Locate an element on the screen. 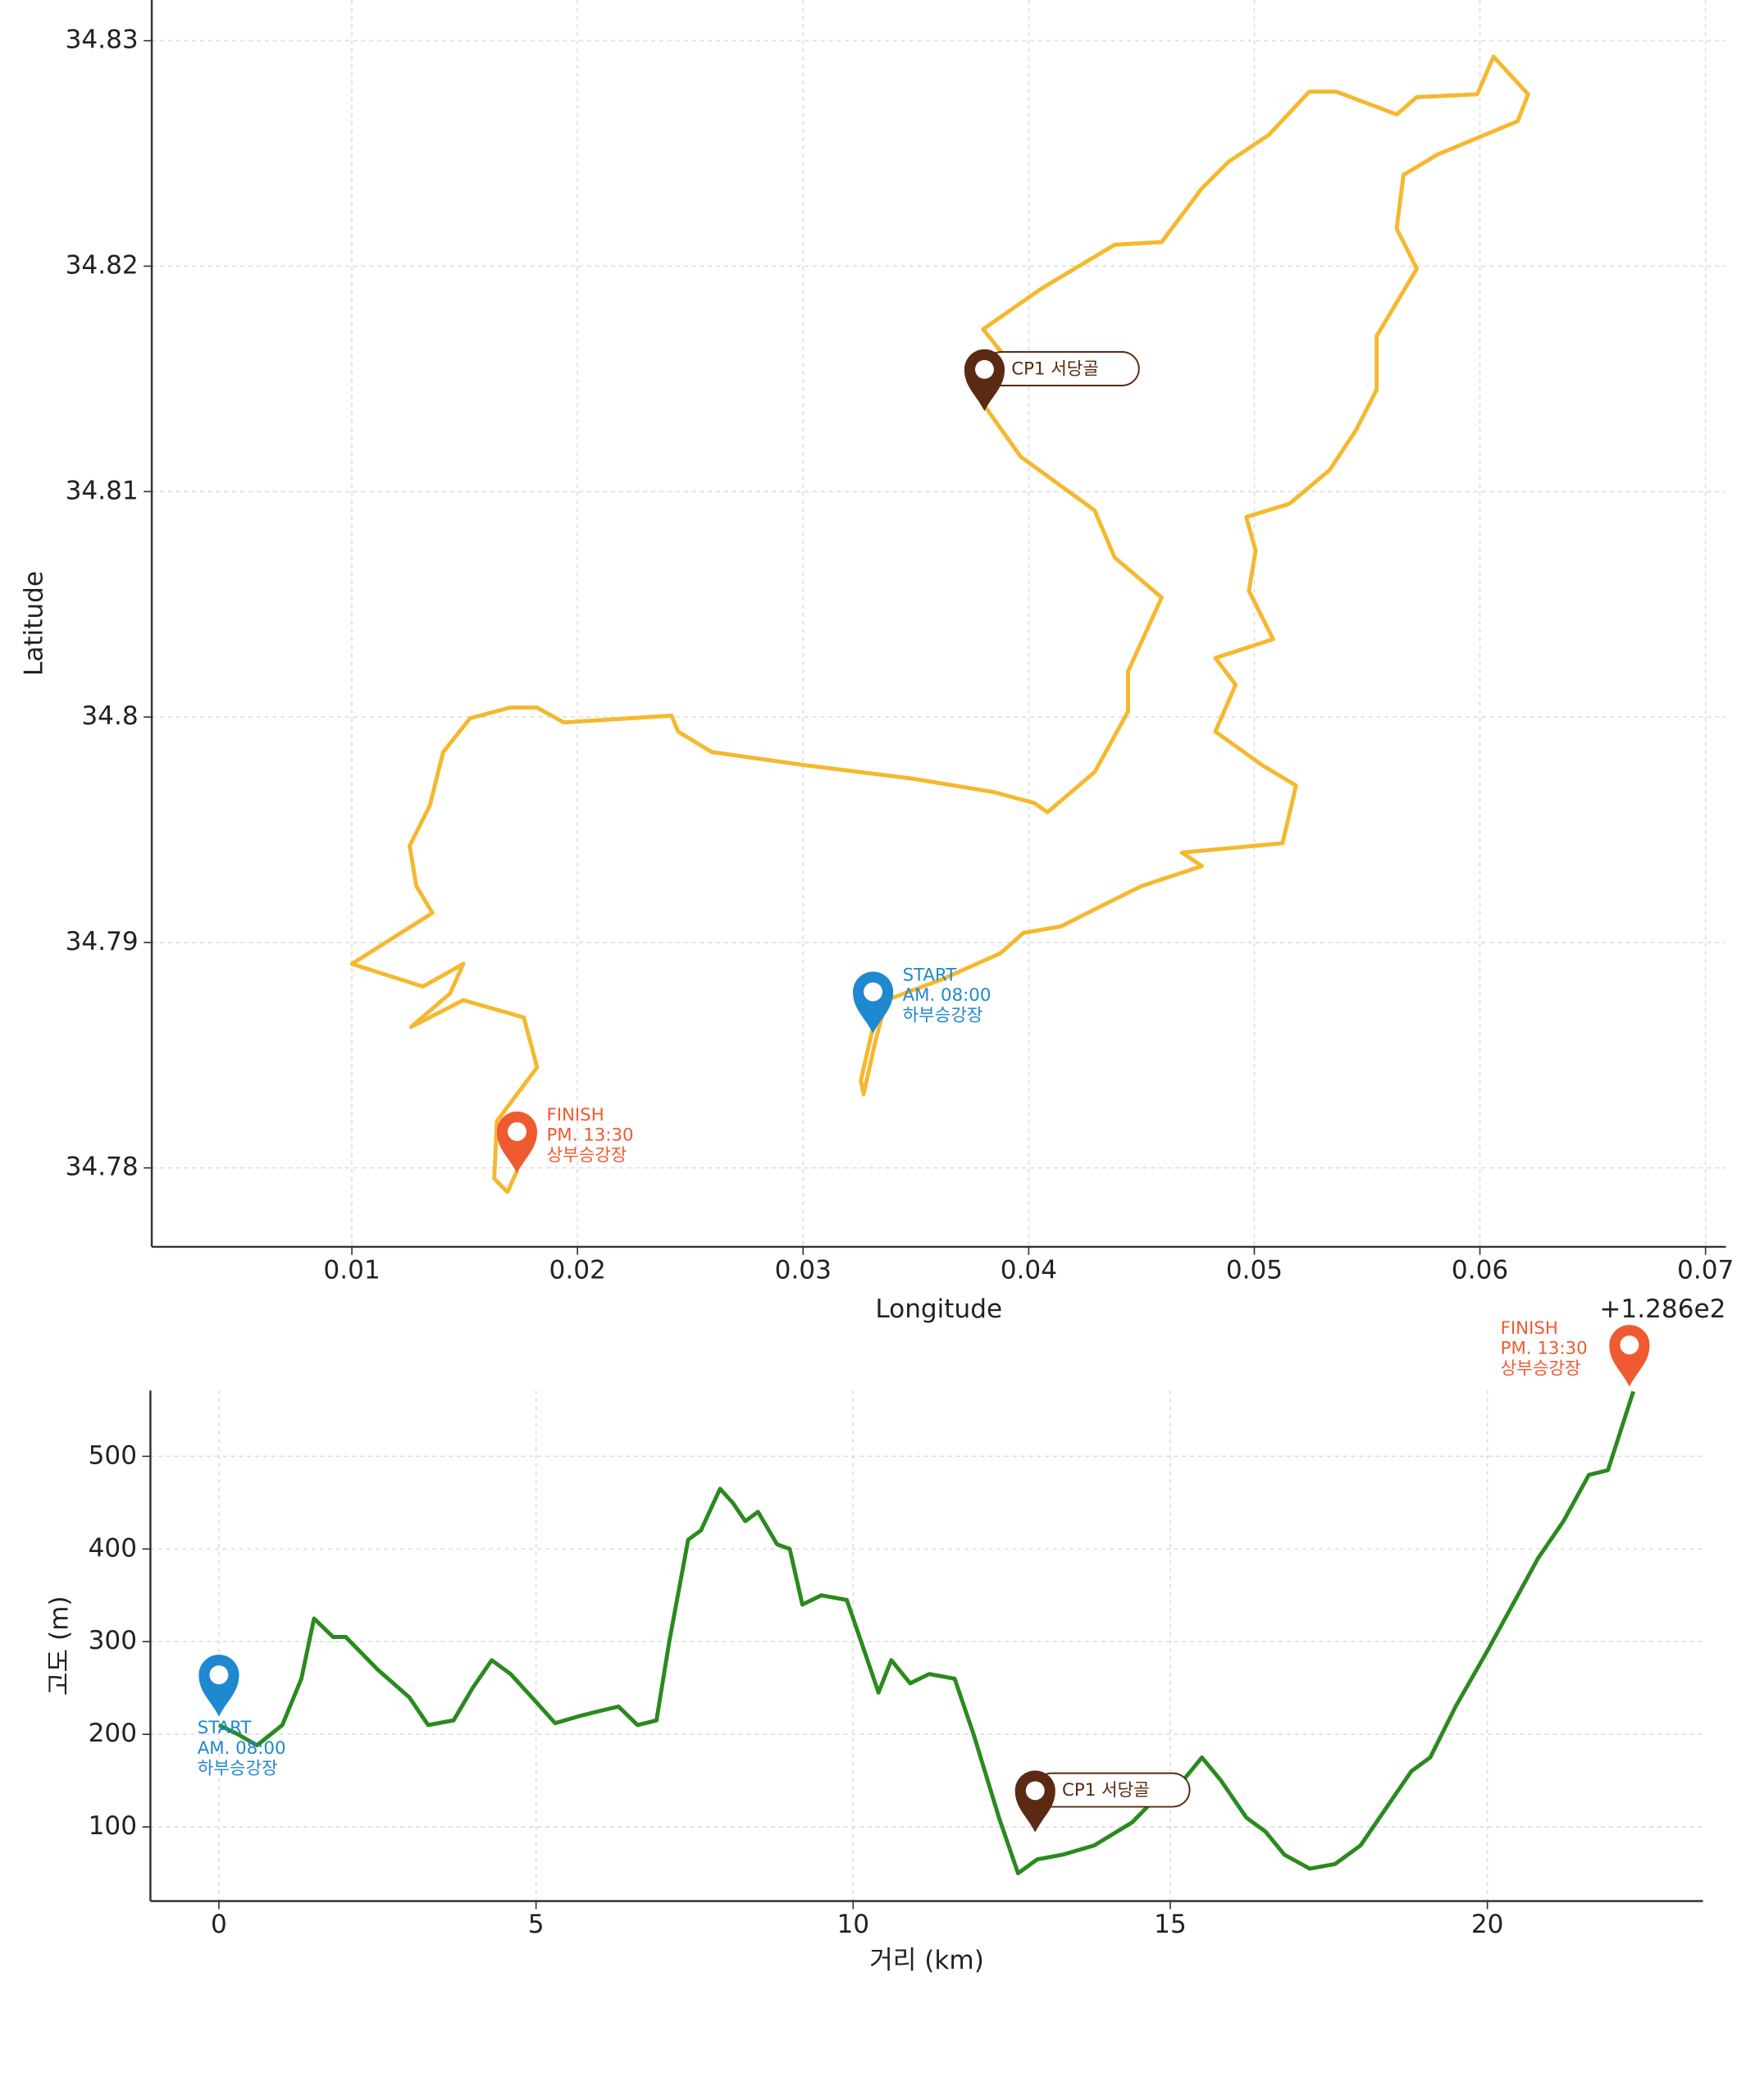  y-tick-label: 500 is located at coordinates (113, 1455).